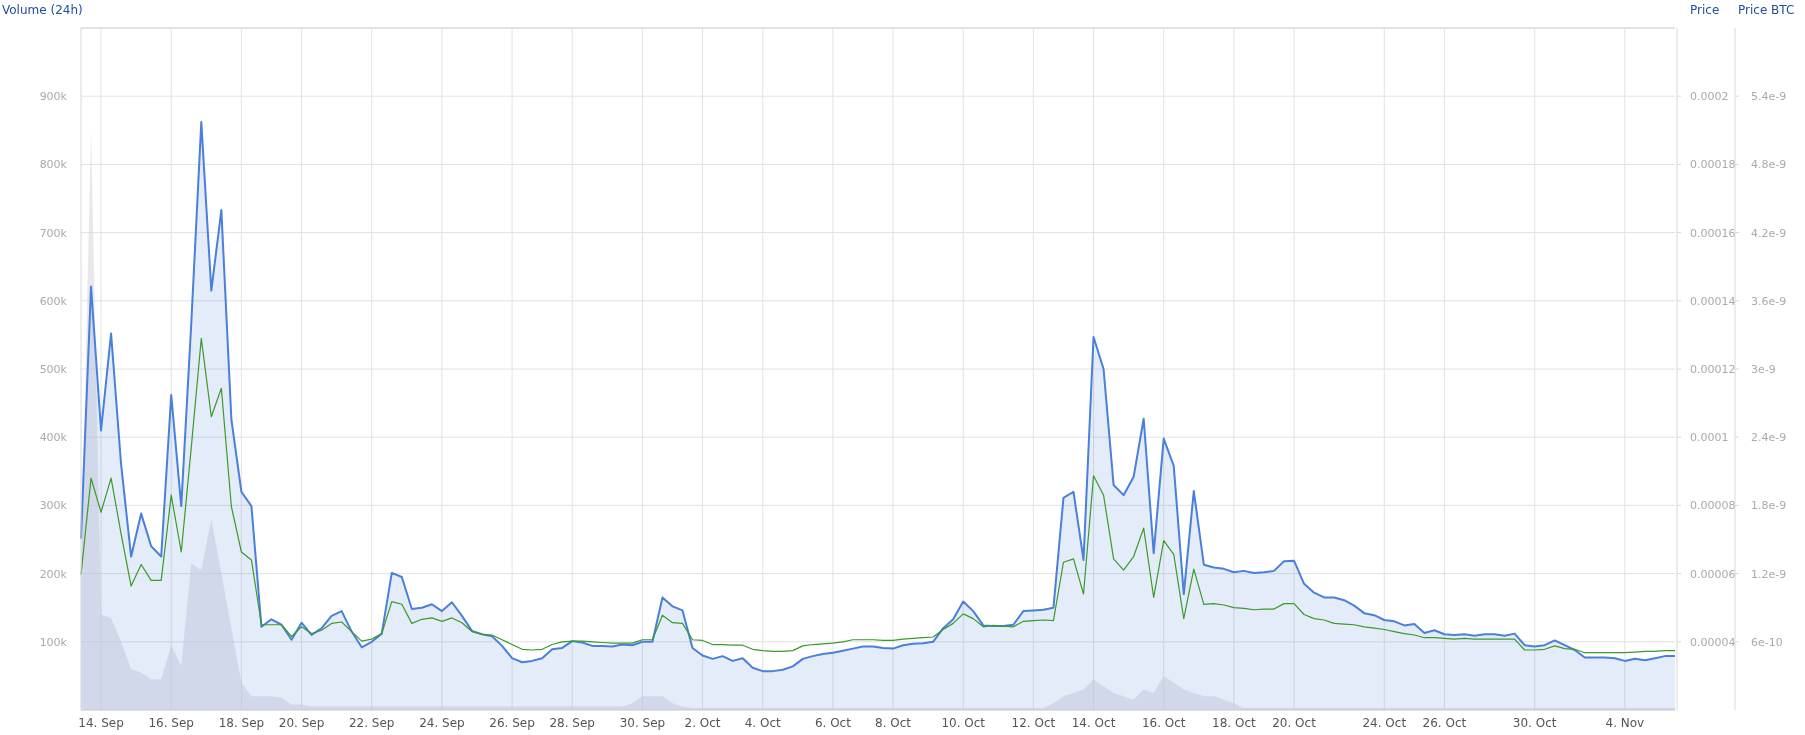 The image size is (1805, 735). Describe the element at coordinates (241, 723) in the screenshot. I see `x-tick-label: 18. Sep` at that location.